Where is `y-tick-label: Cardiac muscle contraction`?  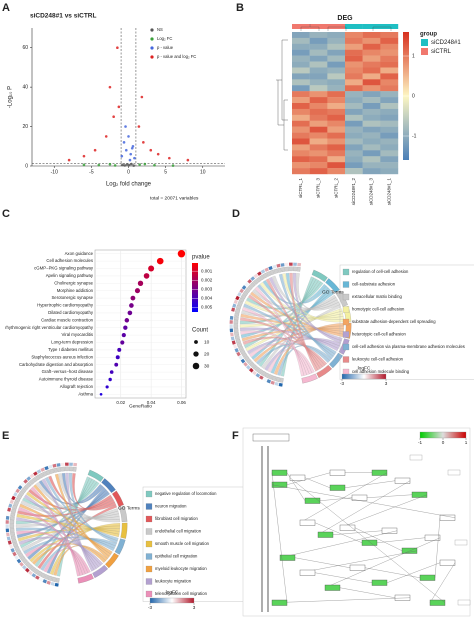 y-tick-label: Cardiac muscle contraction is located at coordinates (67, 319).